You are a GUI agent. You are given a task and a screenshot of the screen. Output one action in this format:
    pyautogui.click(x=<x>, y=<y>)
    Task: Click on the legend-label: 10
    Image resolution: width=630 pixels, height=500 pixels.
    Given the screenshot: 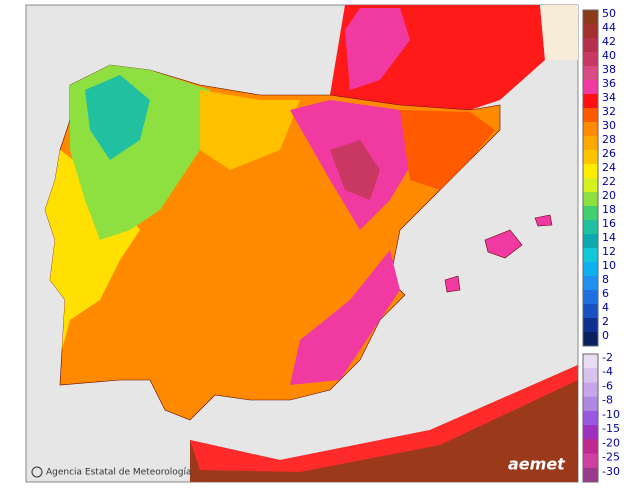 What is the action you would take?
    pyautogui.click(x=609, y=265)
    